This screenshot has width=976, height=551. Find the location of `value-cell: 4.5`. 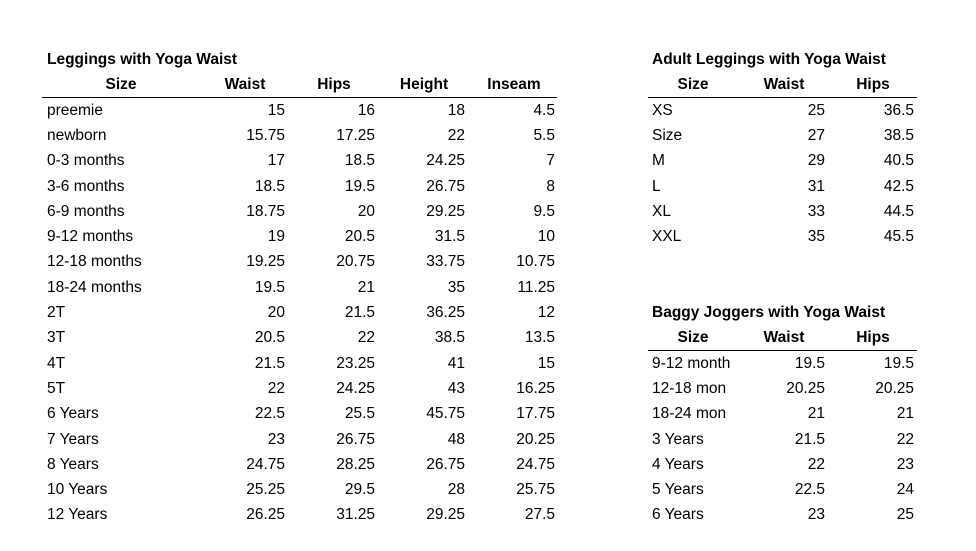

value-cell: 4.5 is located at coordinates (544, 110).